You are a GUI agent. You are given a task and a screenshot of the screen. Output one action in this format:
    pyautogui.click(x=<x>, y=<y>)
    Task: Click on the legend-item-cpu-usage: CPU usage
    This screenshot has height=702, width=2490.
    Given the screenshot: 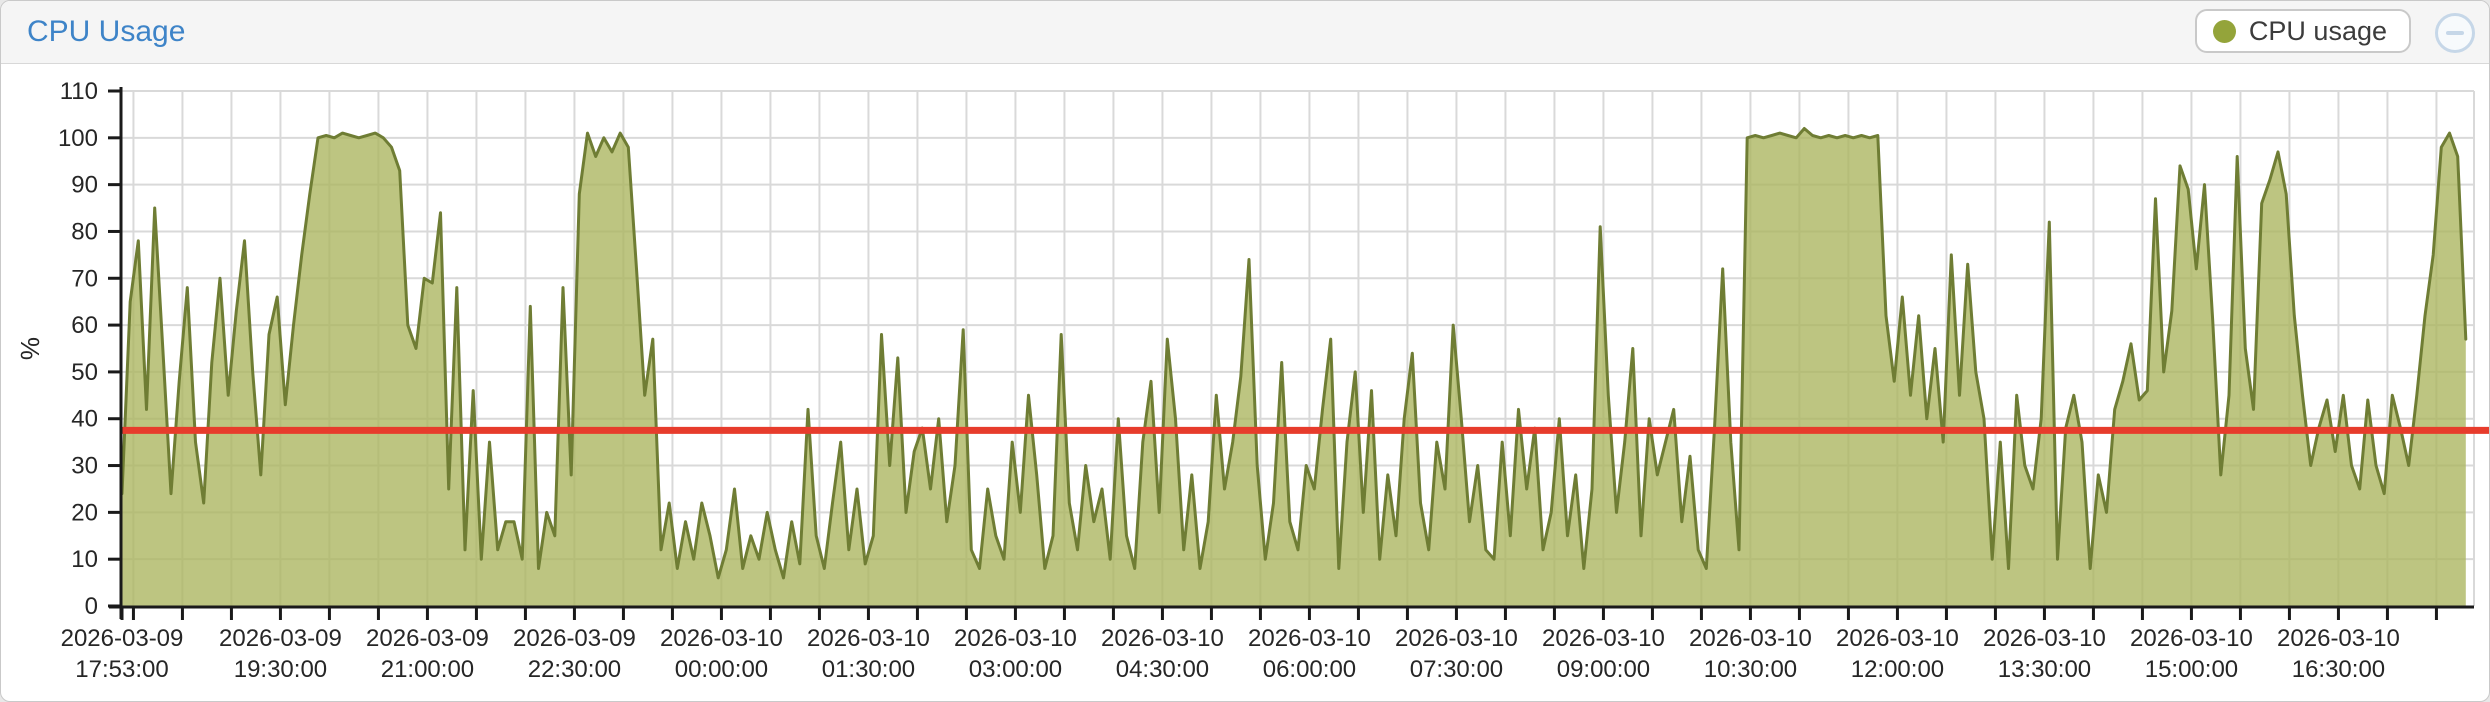 What is the action you would take?
    pyautogui.click(x=2302, y=31)
    